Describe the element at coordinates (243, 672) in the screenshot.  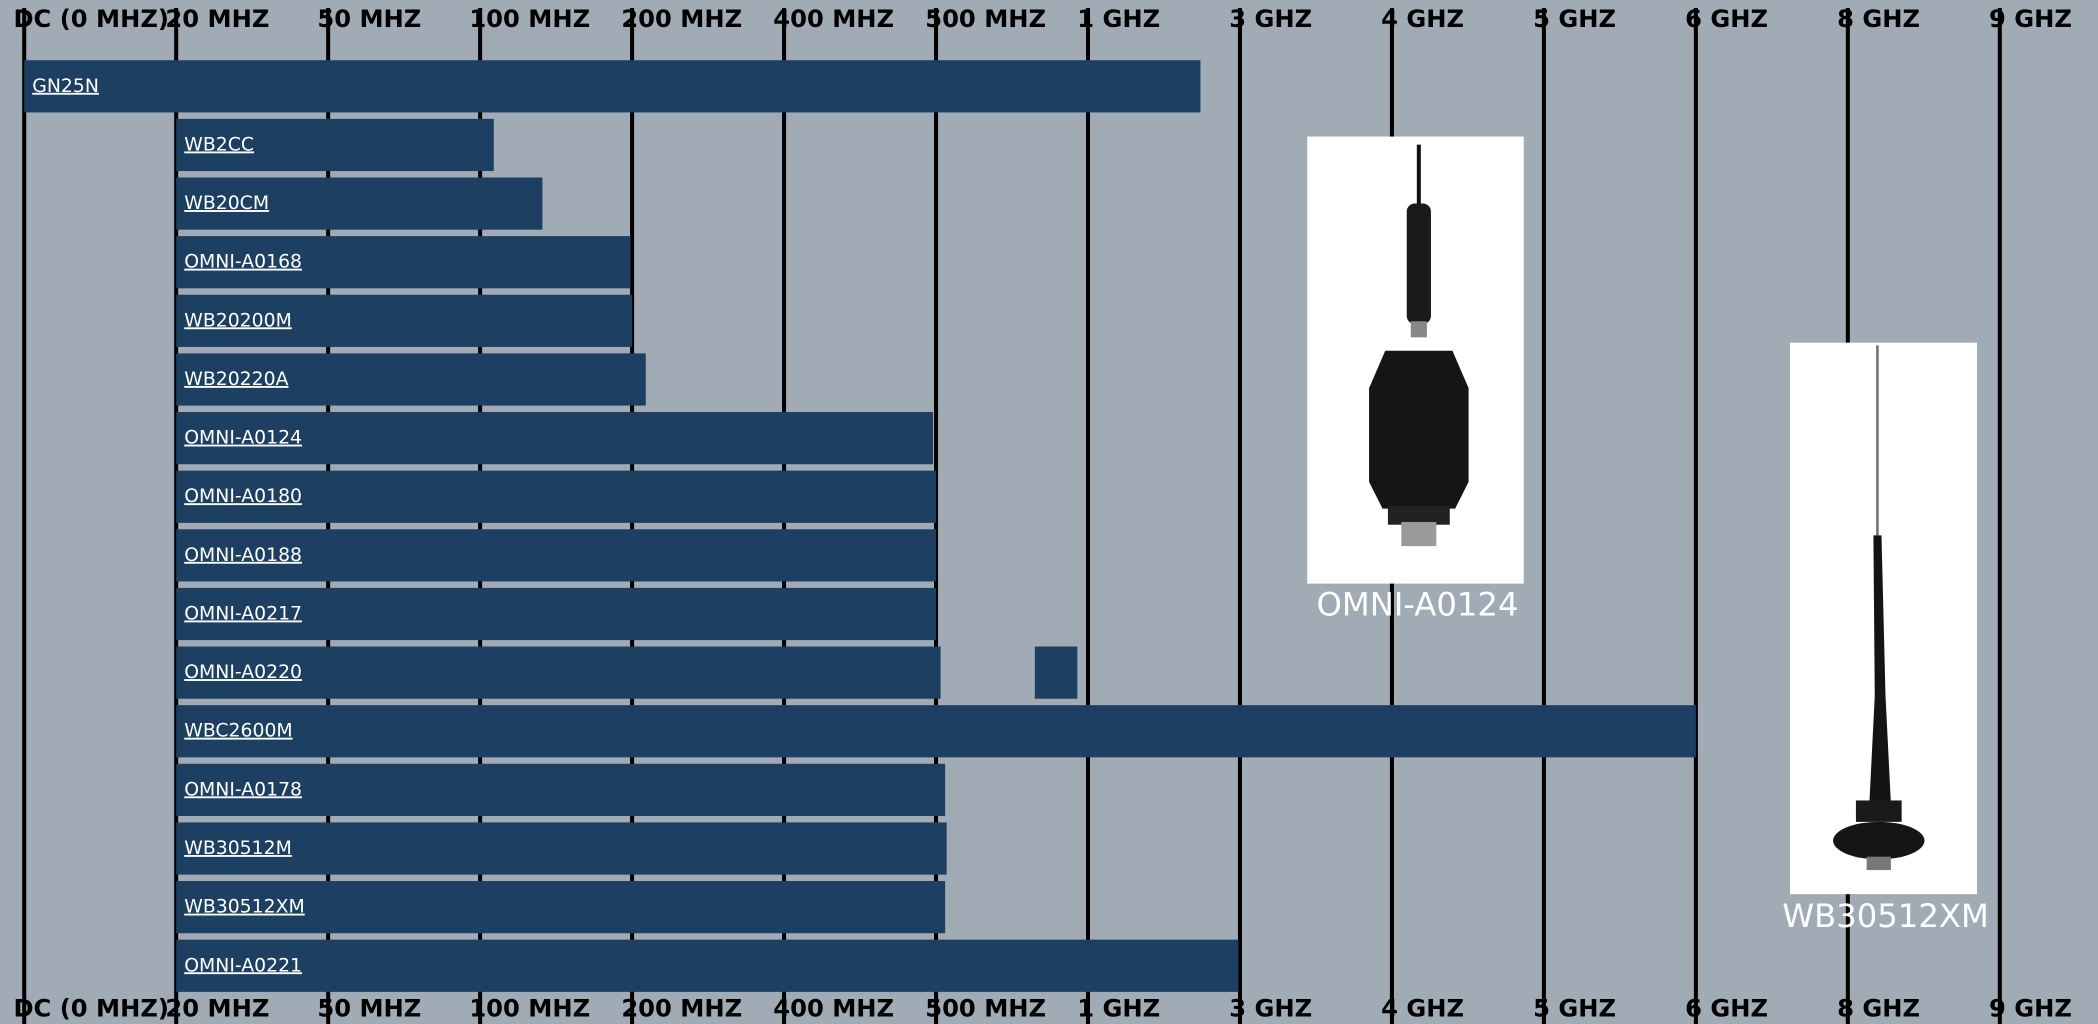
I see `bar-label: OMNI-A0220` at that location.